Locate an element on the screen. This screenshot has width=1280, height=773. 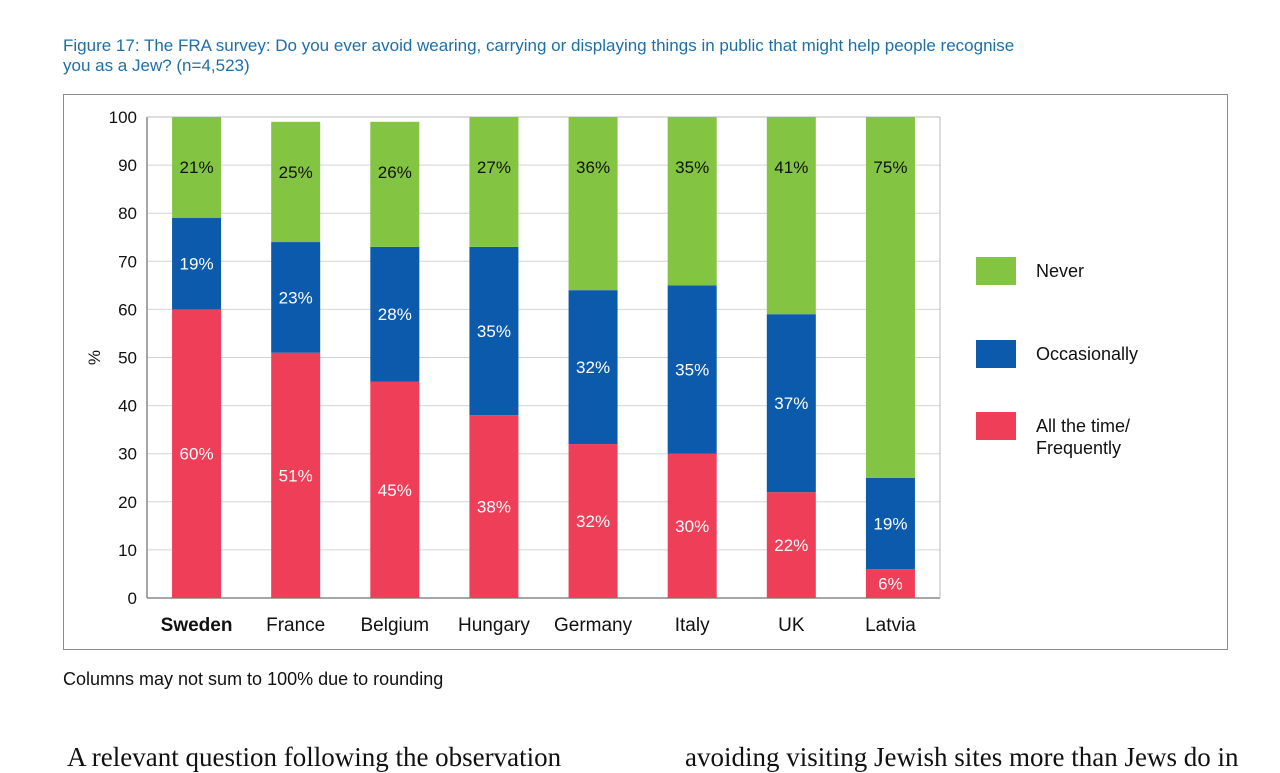
data-label: 30% is located at coordinates (692, 526).